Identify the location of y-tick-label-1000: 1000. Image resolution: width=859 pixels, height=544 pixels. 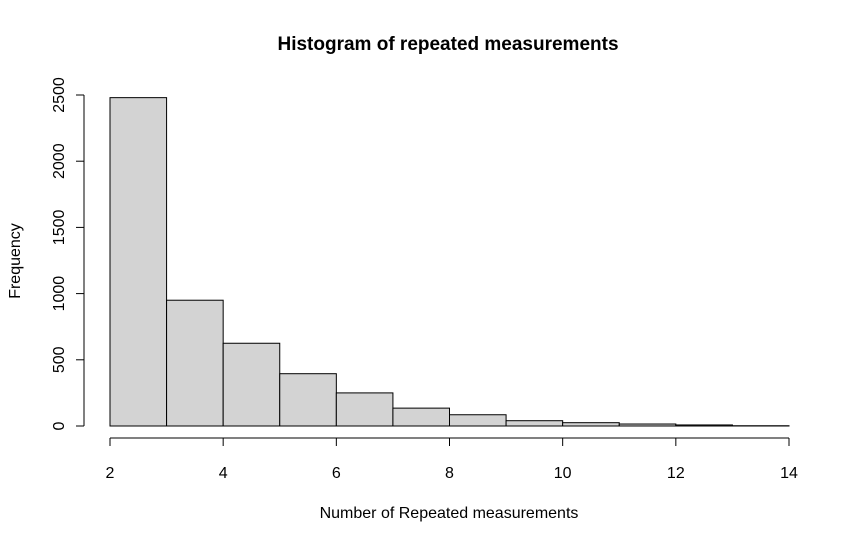
(59, 294).